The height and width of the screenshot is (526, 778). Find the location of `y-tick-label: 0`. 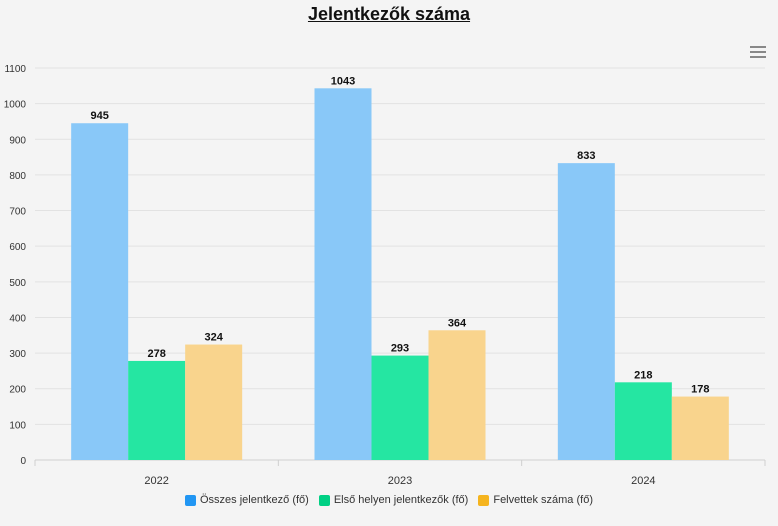

y-tick-label: 0 is located at coordinates (23, 461).